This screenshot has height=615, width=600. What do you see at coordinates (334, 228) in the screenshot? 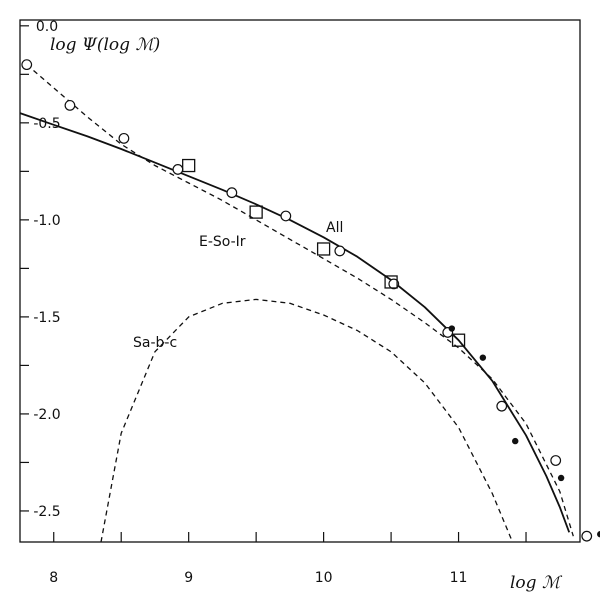
I see `series-label-all: All` at bounding box center [334, 228].